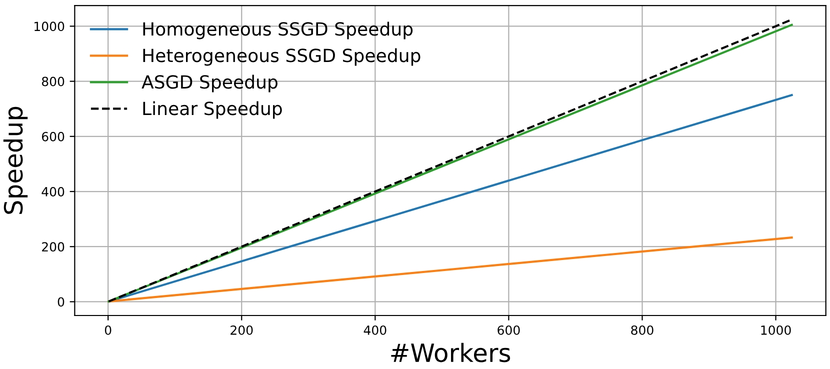  Describe the element at coordinates (450, 269) in the screenshot. I see `line-series` at that location.